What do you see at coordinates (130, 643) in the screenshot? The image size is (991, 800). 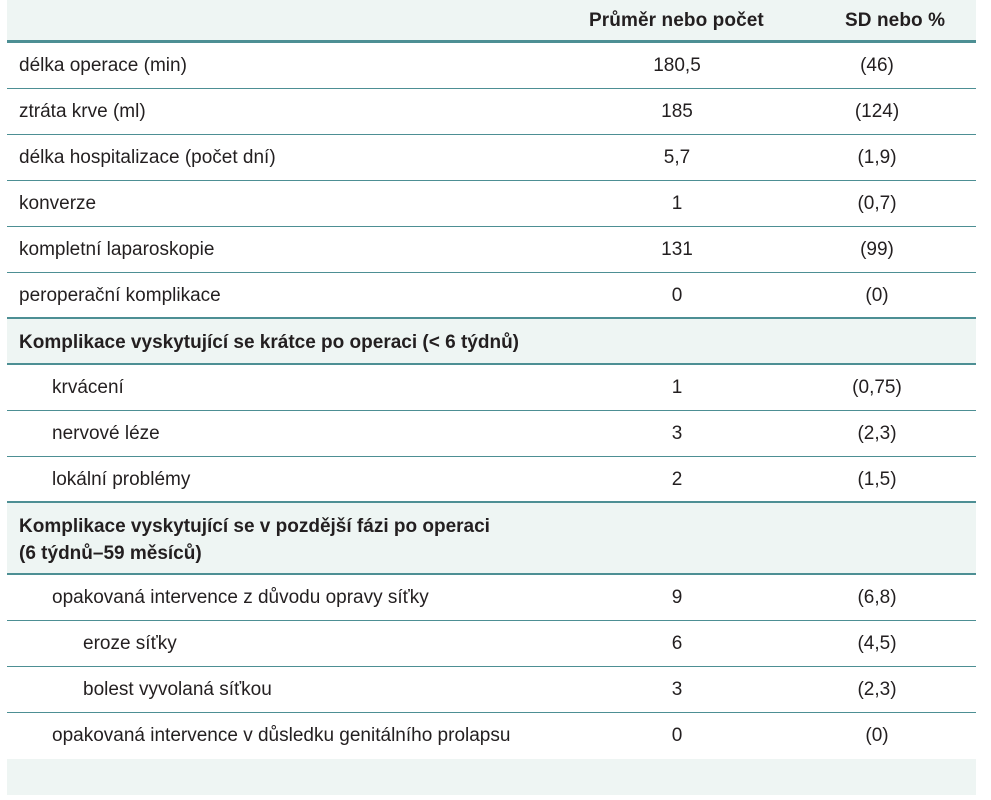 I see `row-label: eroze síťky` at bounding box center [130, 643].